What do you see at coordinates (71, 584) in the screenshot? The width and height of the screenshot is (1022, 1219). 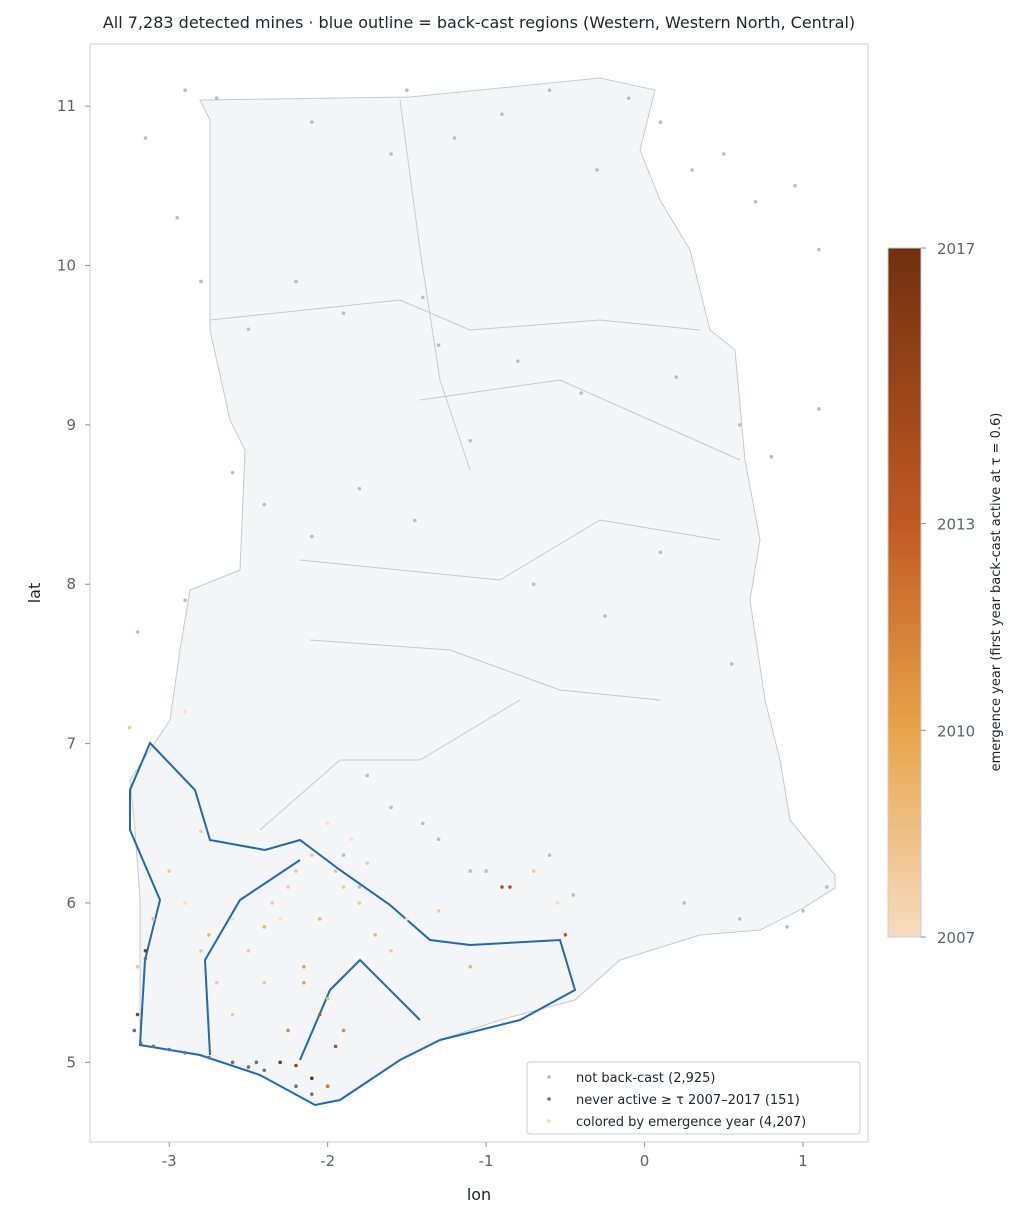 I see `y-tick-label: 8` at bounding box center [71, 584].